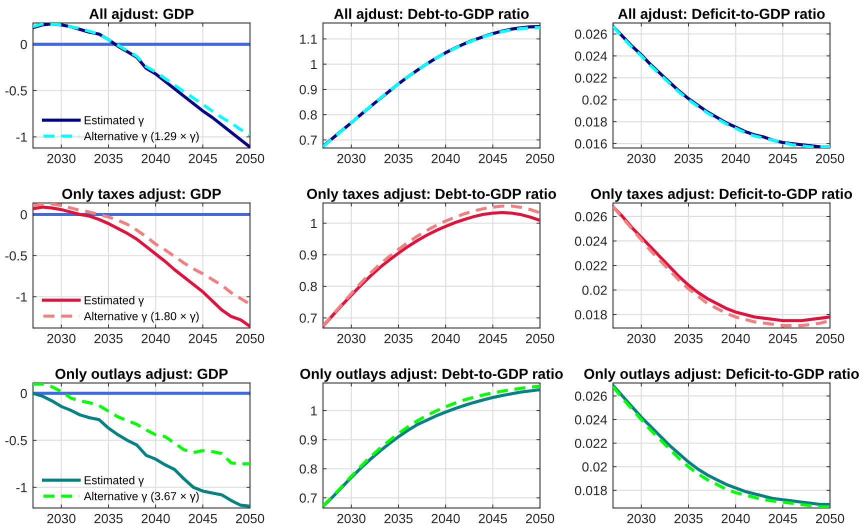  Describe the element at coordinates (141, 375) in the screenshot. I see `chart-title: Only outlays adjust: GDP` at that location.